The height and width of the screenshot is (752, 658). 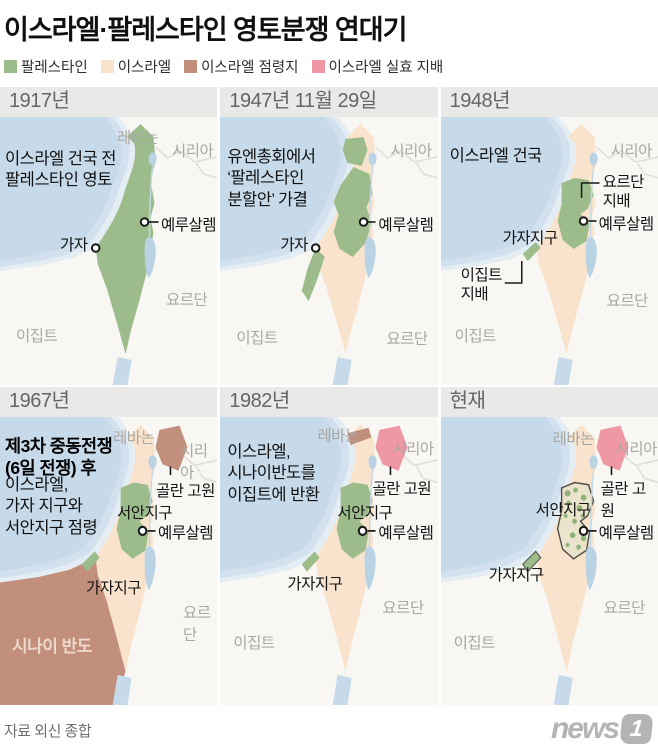 I want to click on map-present: 레바논 시리아 골란 고원 서안지구 예루살렘 가자지구 요르단 이집트, so click(x=549, y=561).